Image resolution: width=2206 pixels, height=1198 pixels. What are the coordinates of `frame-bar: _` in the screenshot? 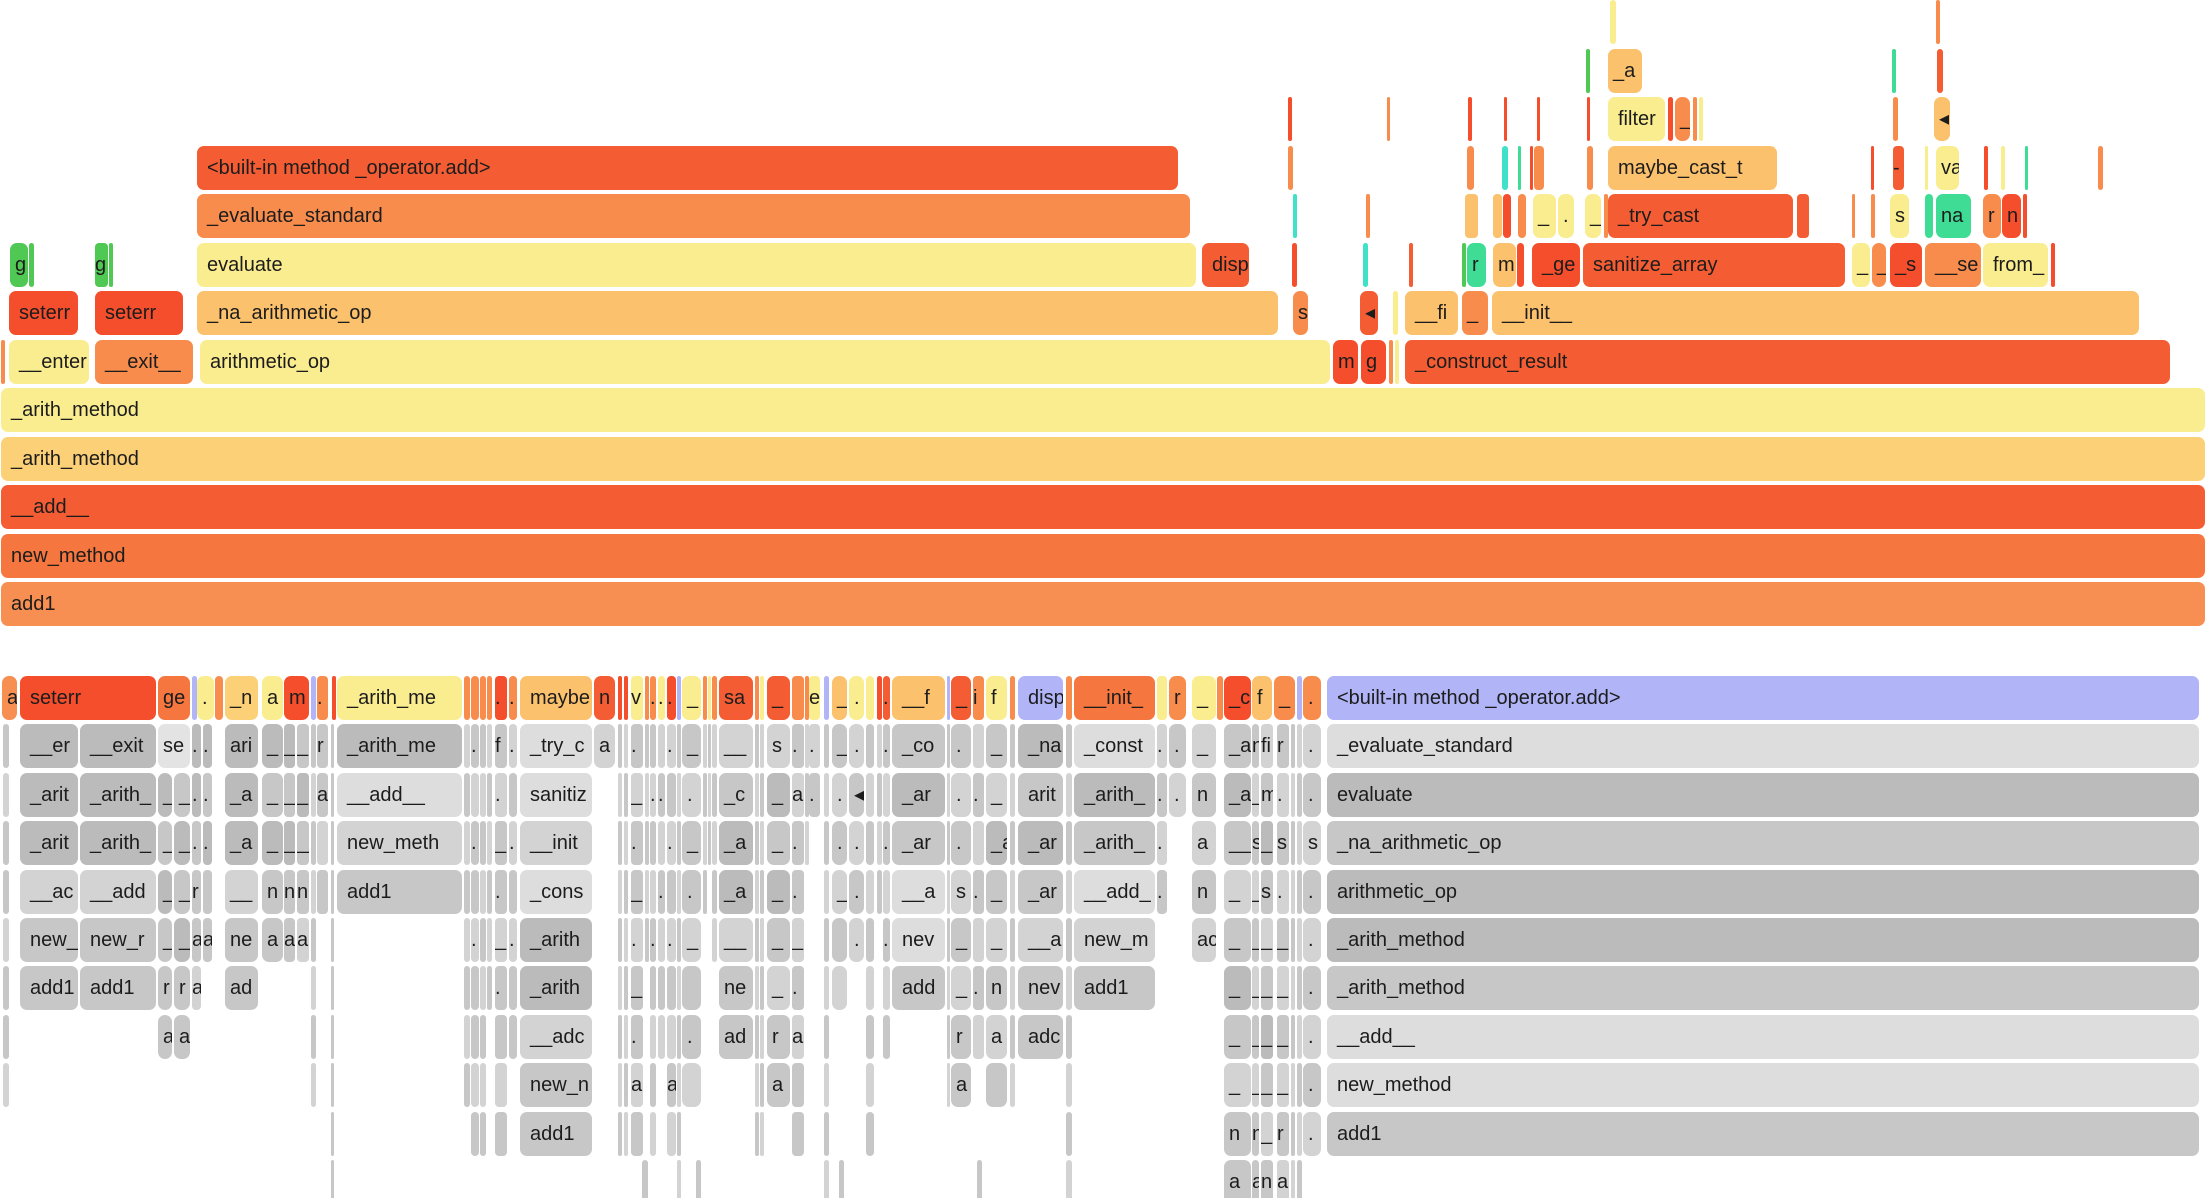 It's located at (1861, 265).